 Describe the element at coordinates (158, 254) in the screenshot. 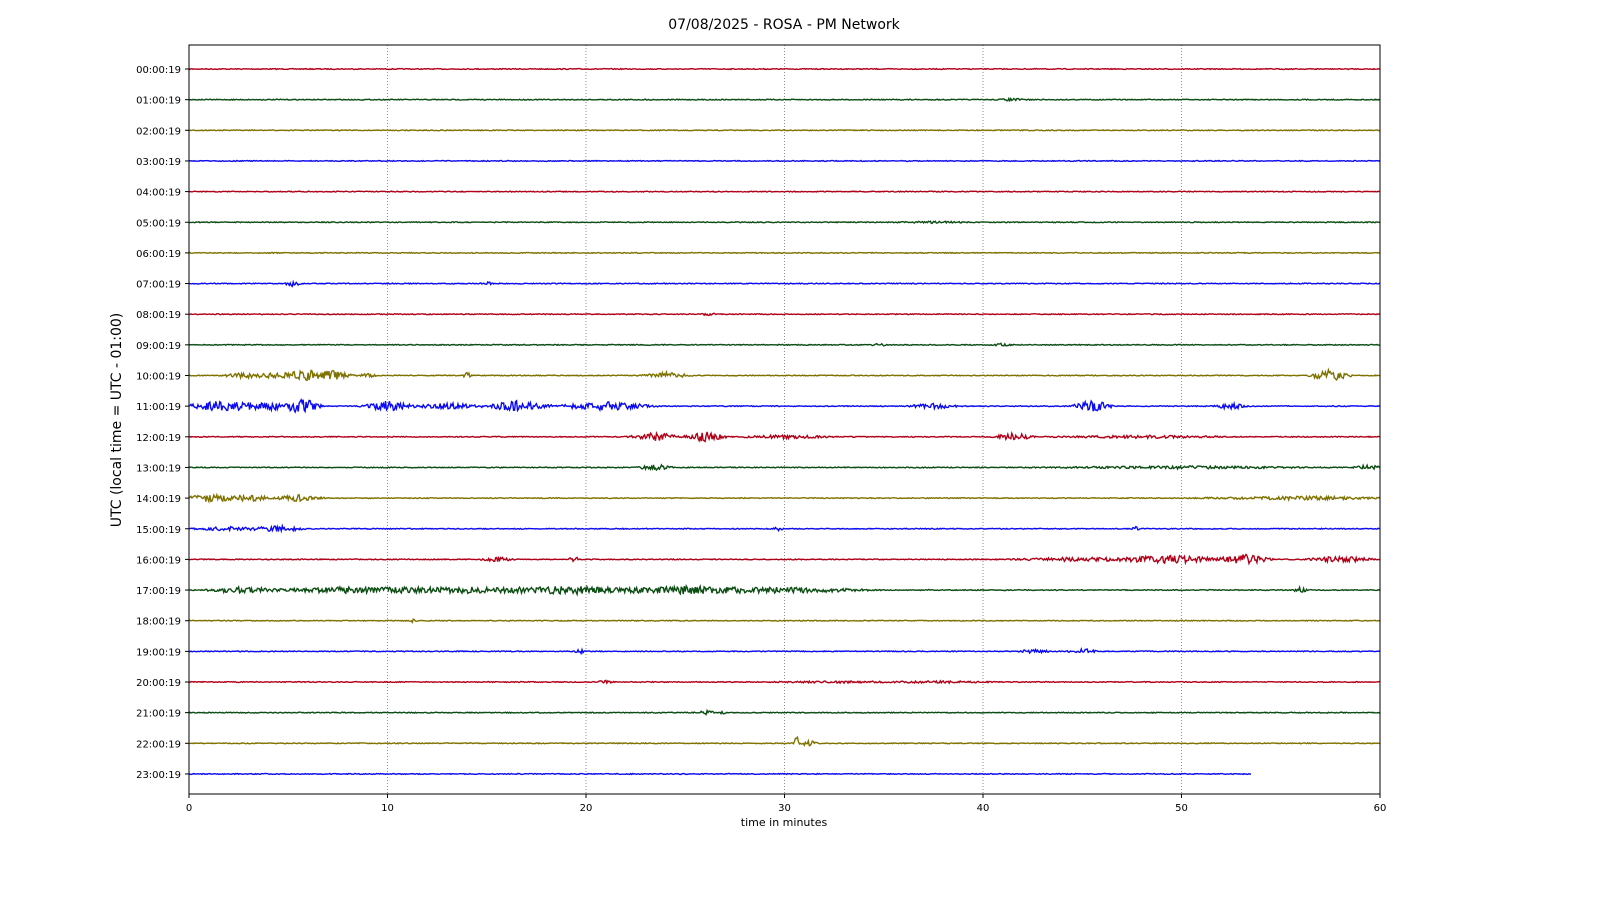

I see `y-tick-label: 06:00:19` at that location.